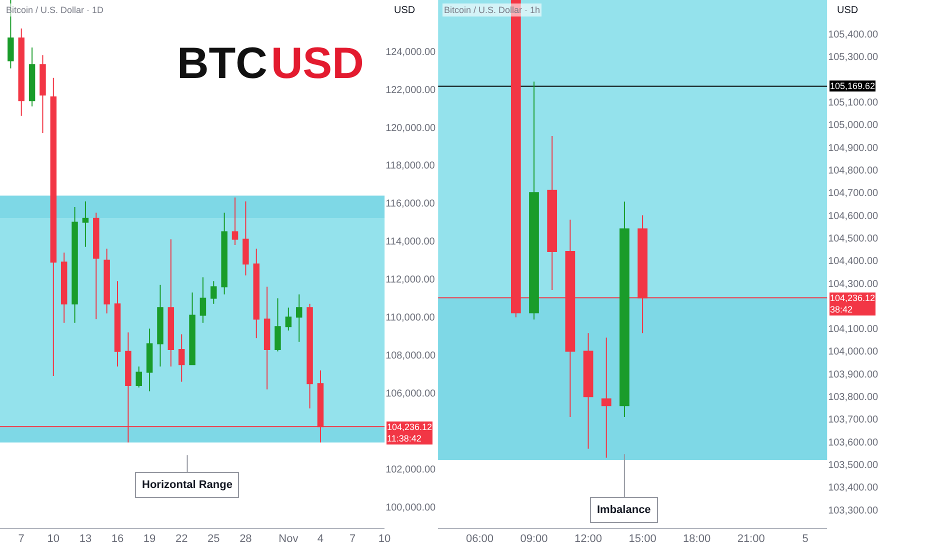  Describe the element at coordinates (853, 284) in the screenshot. I see `y-tick-label: 104,300.00` at that location.